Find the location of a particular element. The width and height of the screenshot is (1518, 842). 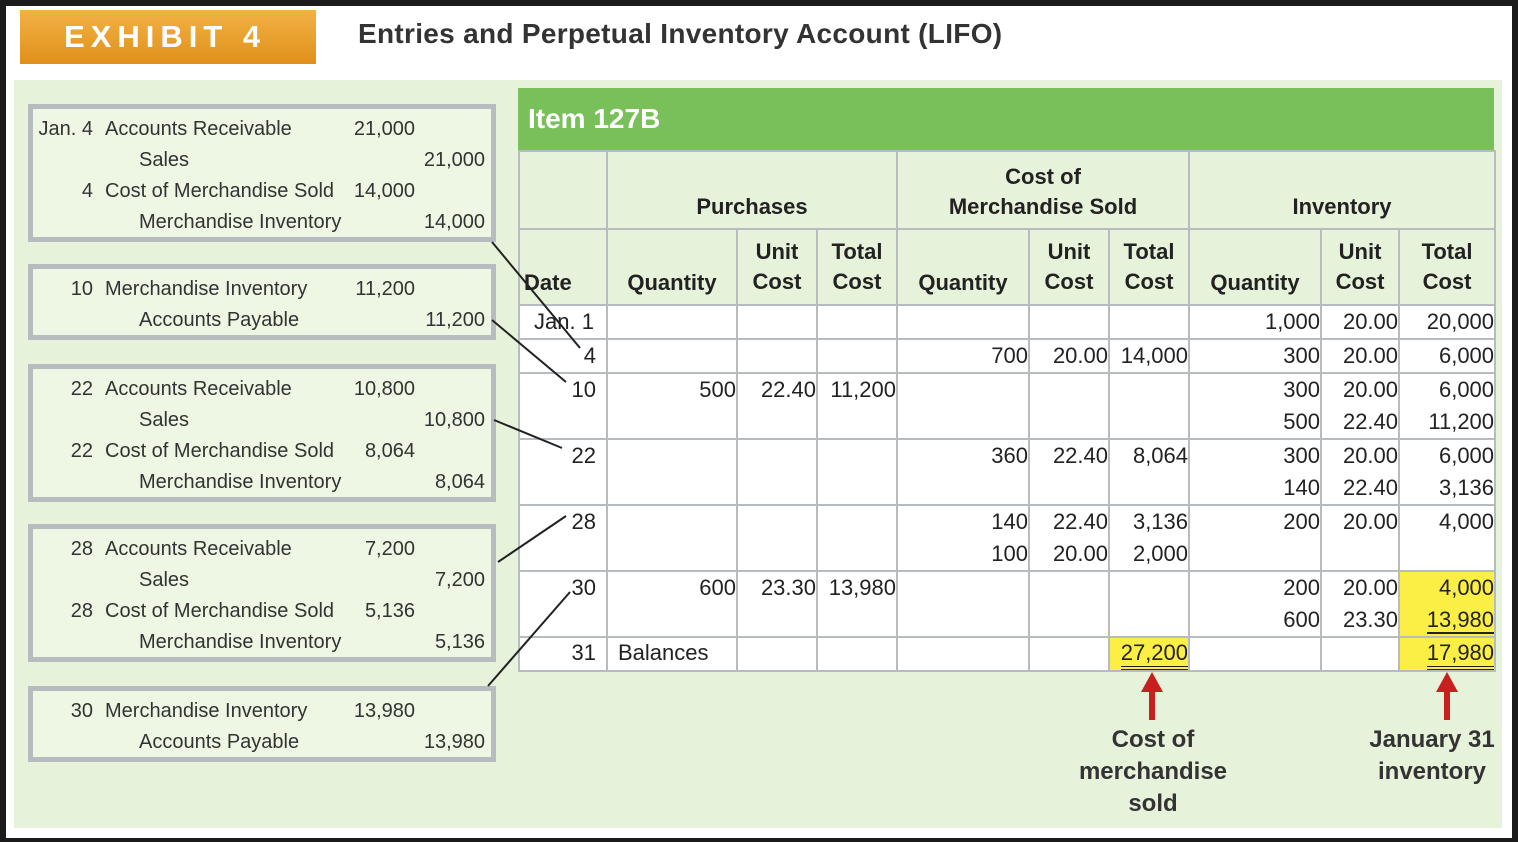

purchases-quantity is located at coordinates (672, 538).